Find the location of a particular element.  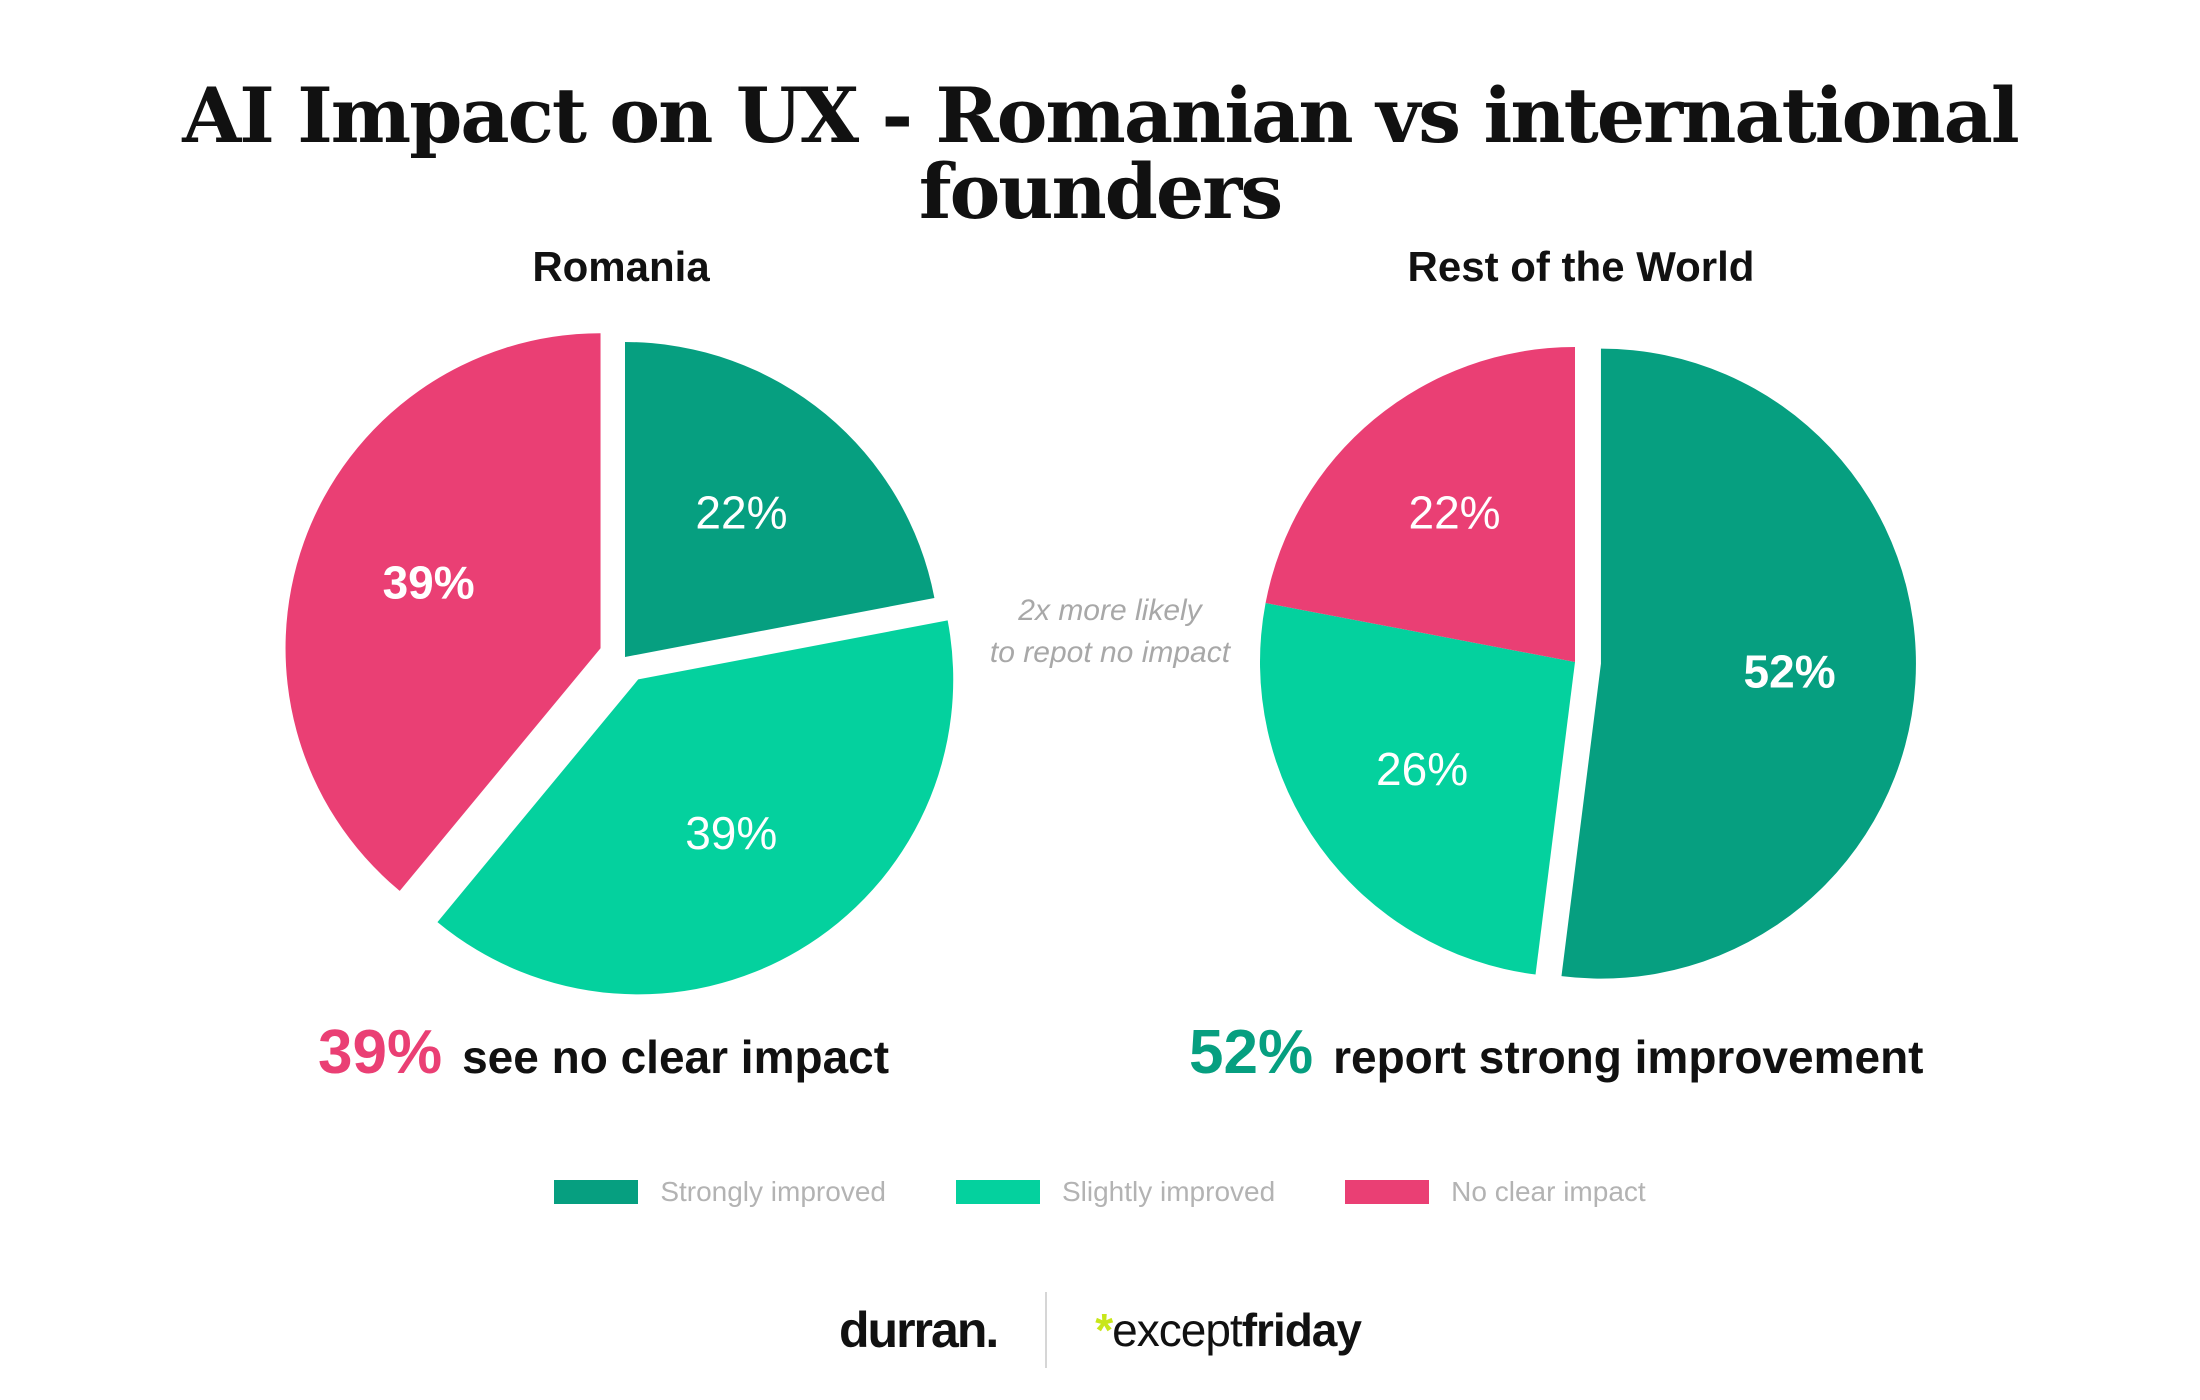

rest-of-world-callout: 52% report strong improvement is located at coordinates (1556, 1053).